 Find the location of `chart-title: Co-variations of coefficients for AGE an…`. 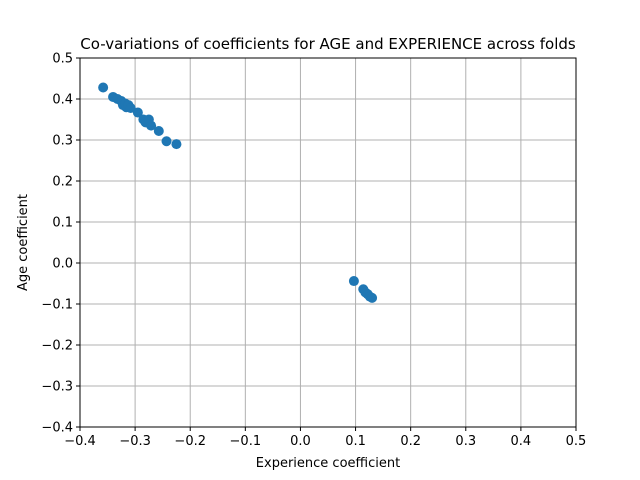

chart-title: Co-variations of coefficients for AGE an… is located at coordinates (328, 44).